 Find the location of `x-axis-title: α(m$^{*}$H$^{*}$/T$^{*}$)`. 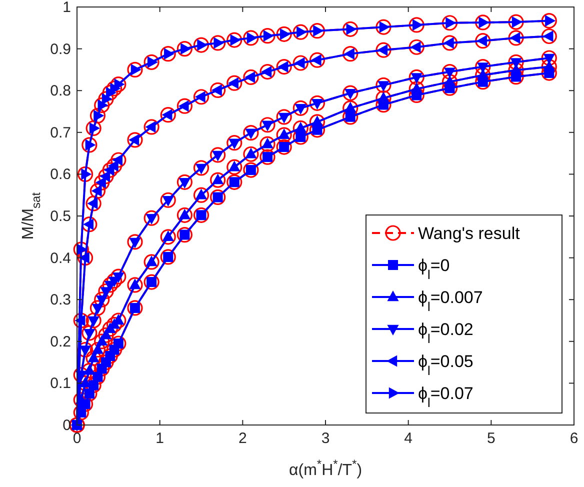

x-axis-title: α(m$^{*}$H$^{*}$/T$^{*}$) is located at coordinates (325, 468).